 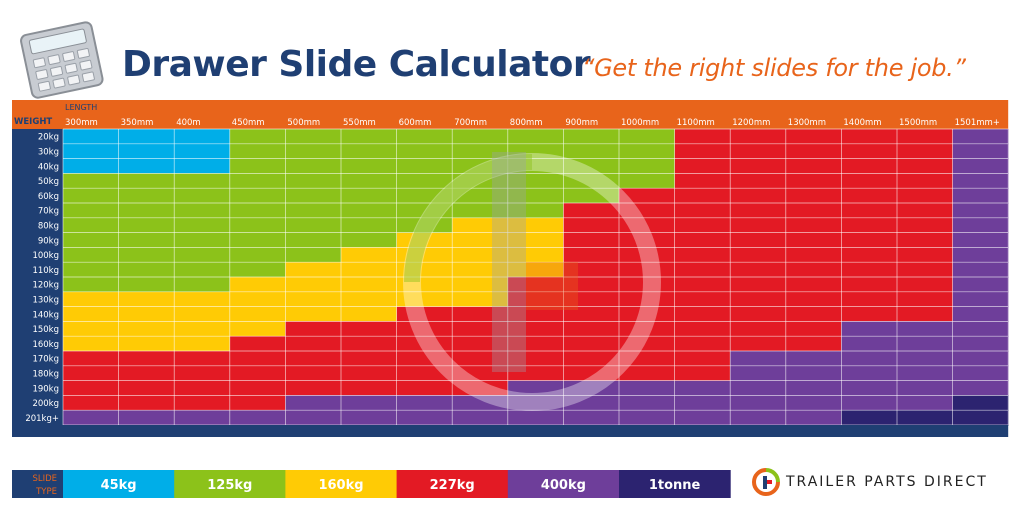 What do you see at coordinates (452, 485) in the screenshot?
I see `legend-entry-label: 227kg` at bounding box center [452, 485].